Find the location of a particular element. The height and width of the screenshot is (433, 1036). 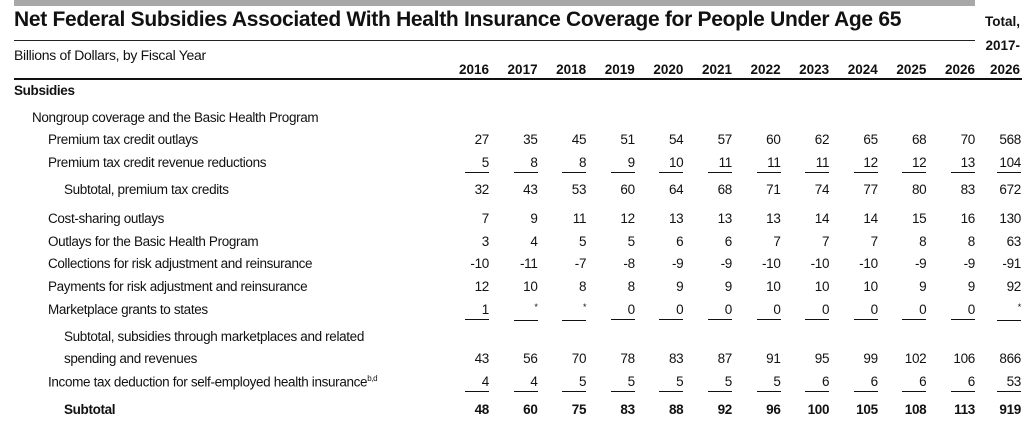

cell-value: 13 is located at coordinates (773, 218).